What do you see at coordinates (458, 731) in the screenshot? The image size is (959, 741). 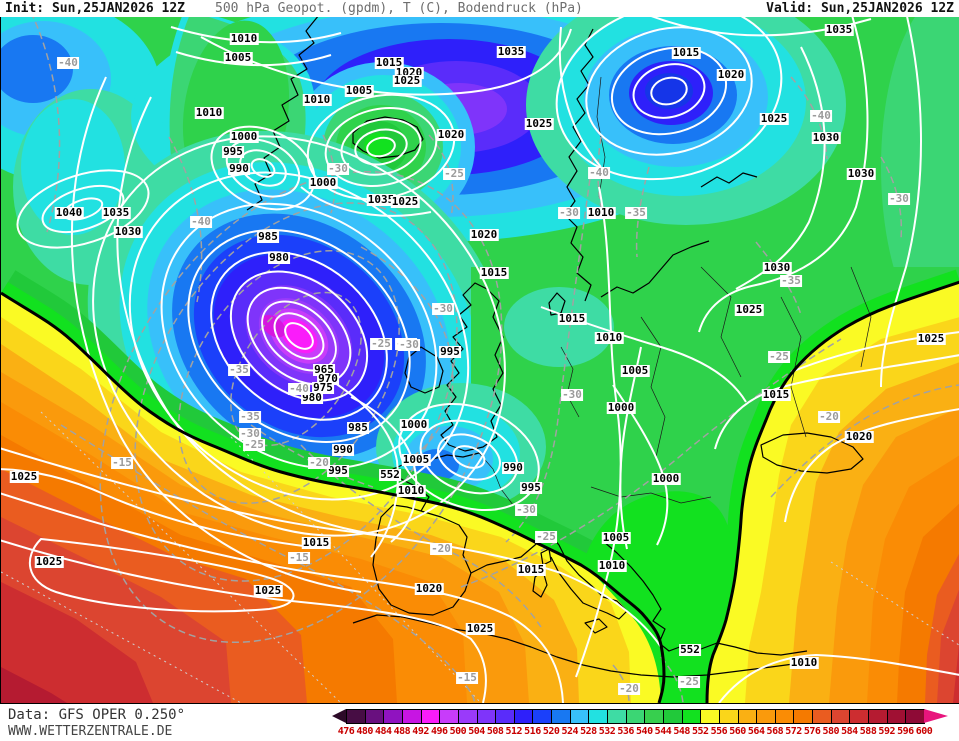 I see `colorbar-tick: 500` at bounding box center [458, 731].